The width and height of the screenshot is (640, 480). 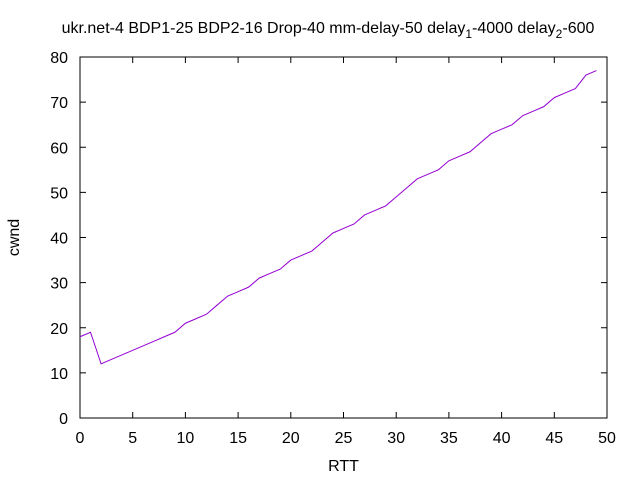 I want to click on x-tick-label: 30, so click(x=396, y=438).